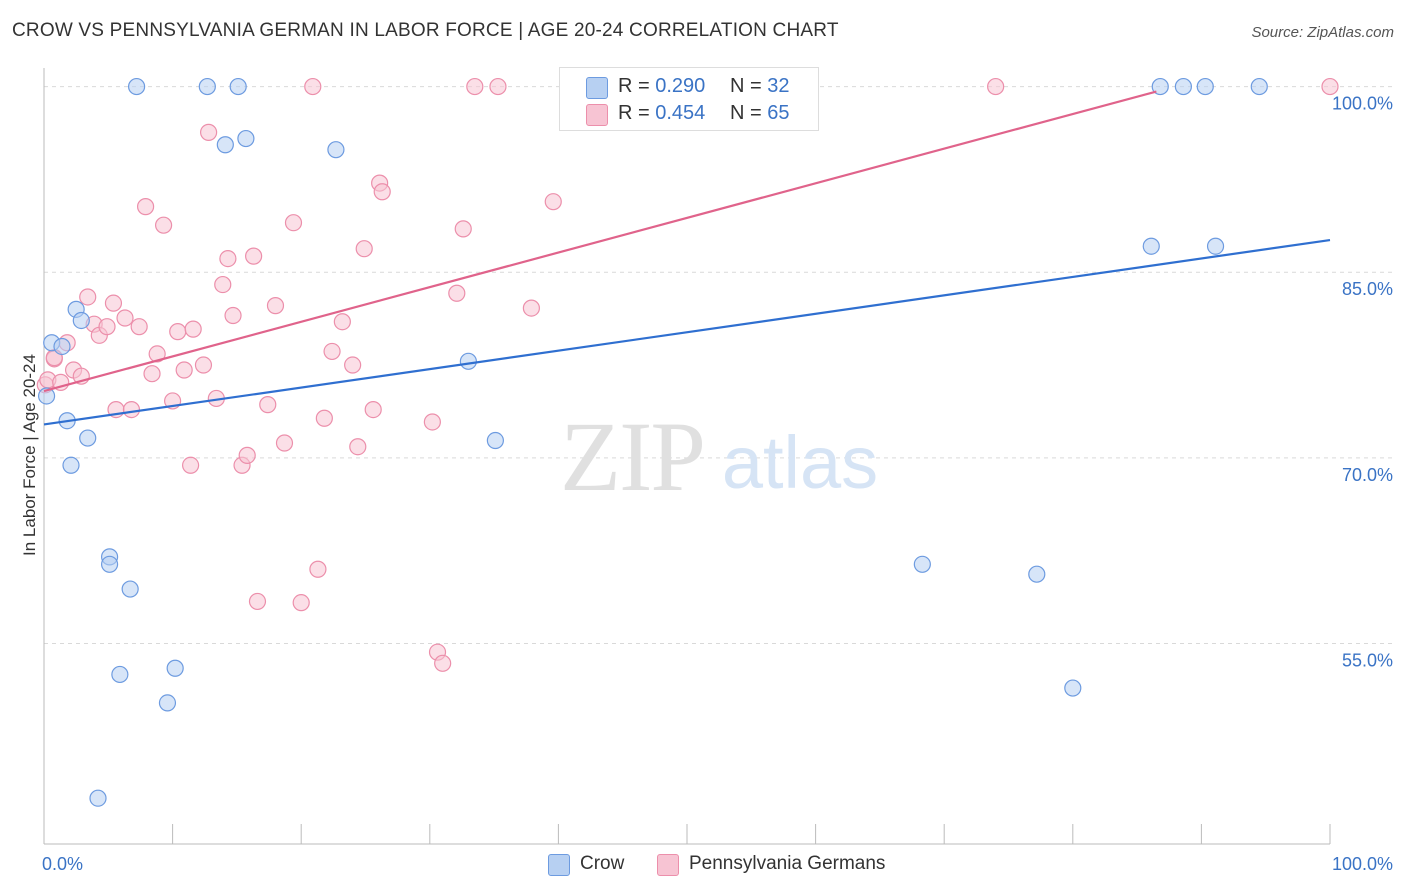 This screenshot has width=1406, height=892. What do you see at coordinates (62, 864) in the screenshot?
I see `x-tick-label: 0.0%` at bounding box center [62, 864].